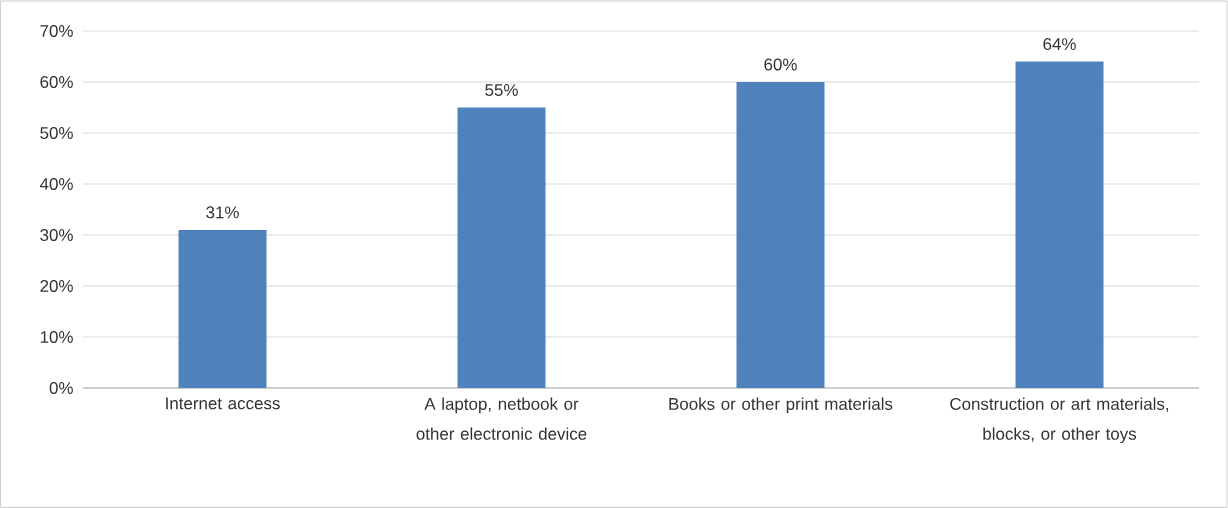 The height and width of the screenshot is (508, 1228). I want to click on data-label: 55%, so click(501, 90).